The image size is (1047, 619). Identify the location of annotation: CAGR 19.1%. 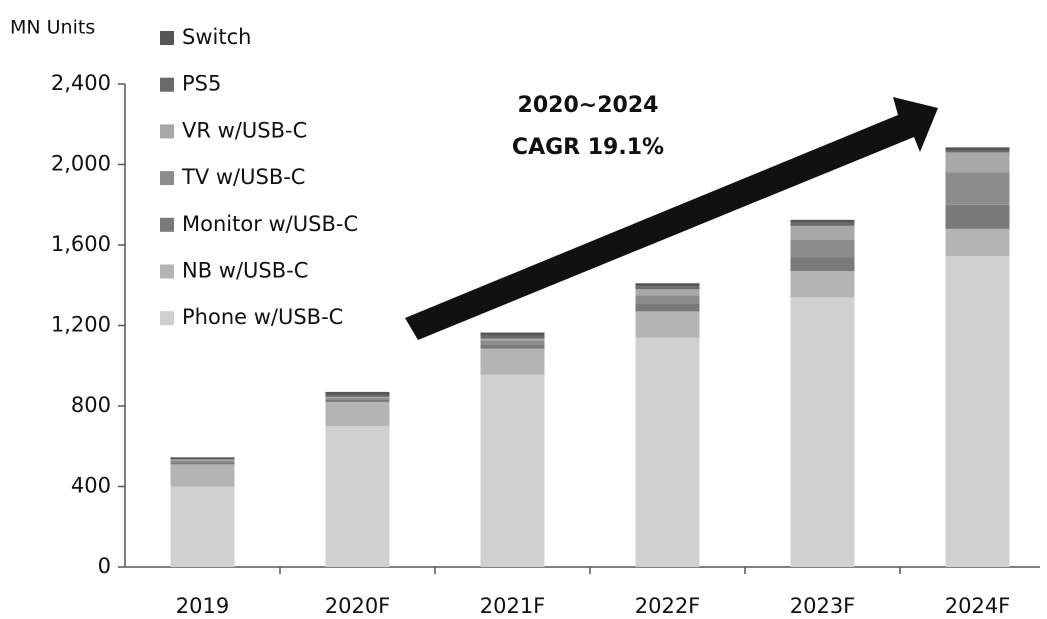
(588, 147).